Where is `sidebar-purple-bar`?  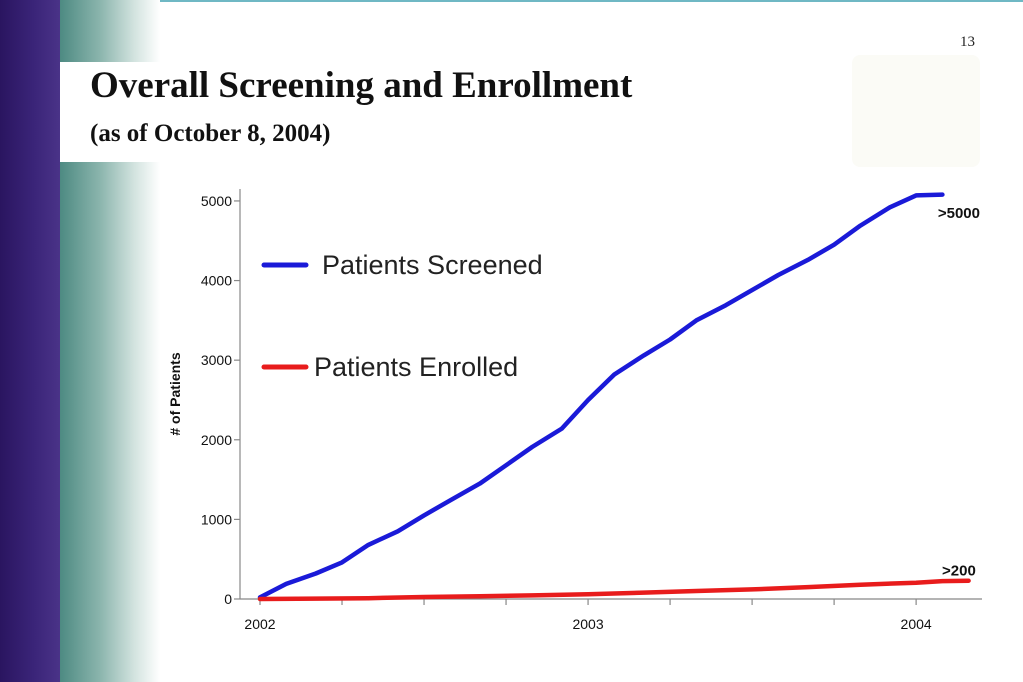 sidebar-purple-bar is located at coordinates (30, 341).